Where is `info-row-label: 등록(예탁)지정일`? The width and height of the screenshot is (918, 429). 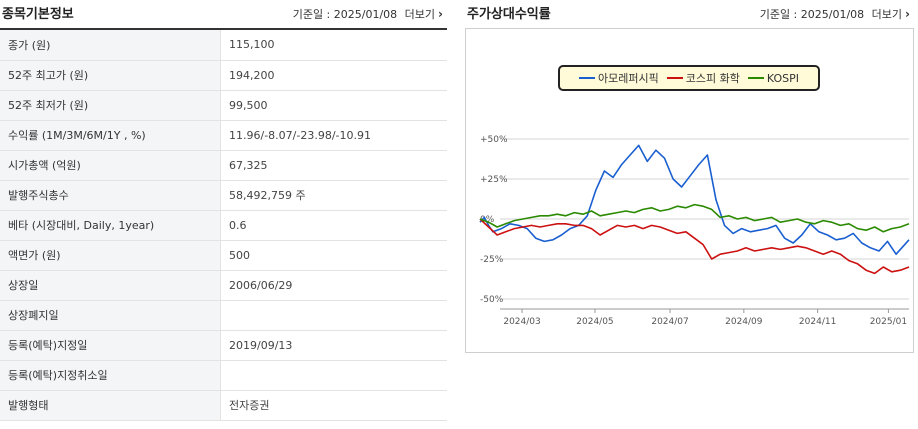
info-row-label: 등록(예탁)지정일 is located at coordinates (110, 345).